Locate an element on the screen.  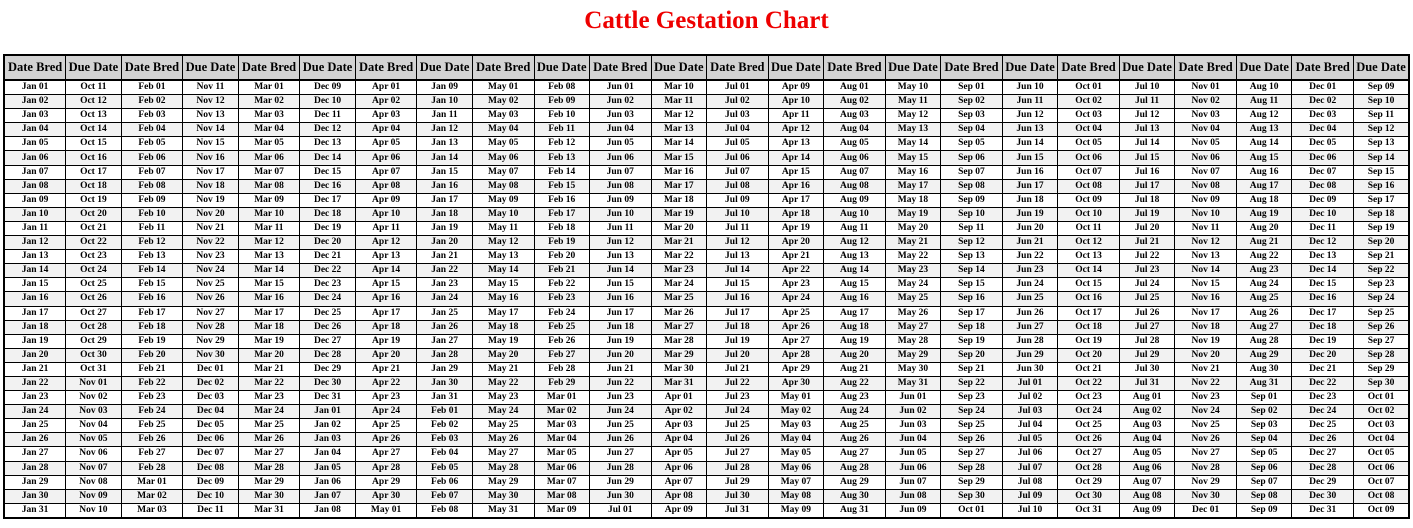
due-date-cell: Jul 13 is located at coordinates (1147, 130).